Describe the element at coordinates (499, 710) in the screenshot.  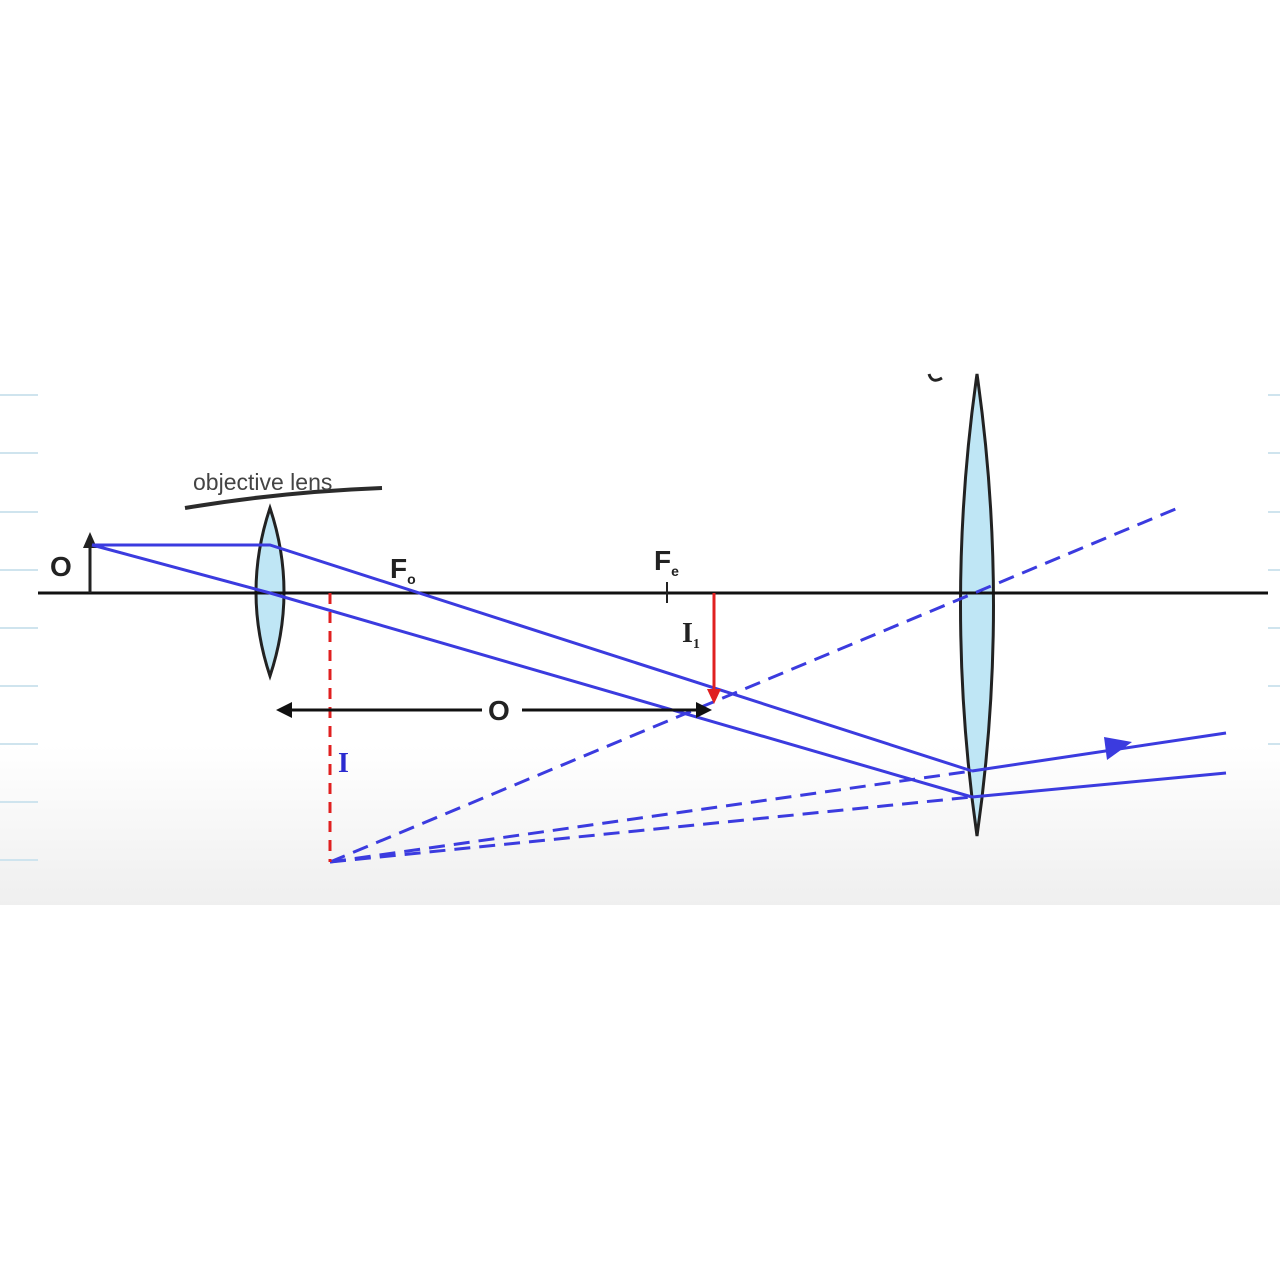
I see `separation-label: O` at that location.